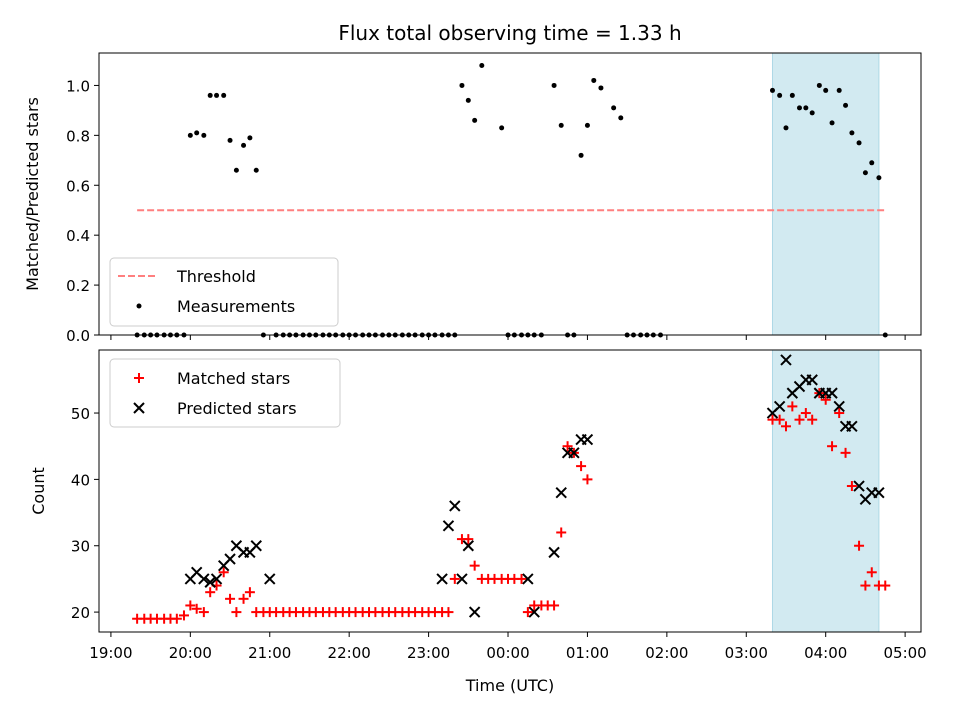  Describe the element at coordinates (349, 653) in the screenshot. I see `x-tick-label: 22:00` at that location.